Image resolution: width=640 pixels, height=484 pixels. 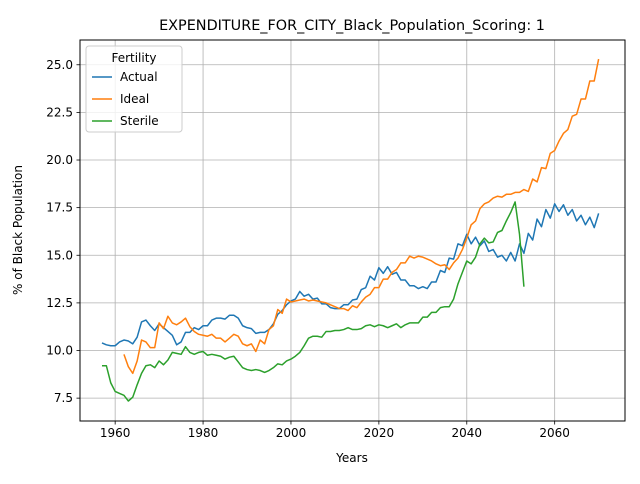 I want to click on x-tick-label: 2040, so click(x=467, y=433).